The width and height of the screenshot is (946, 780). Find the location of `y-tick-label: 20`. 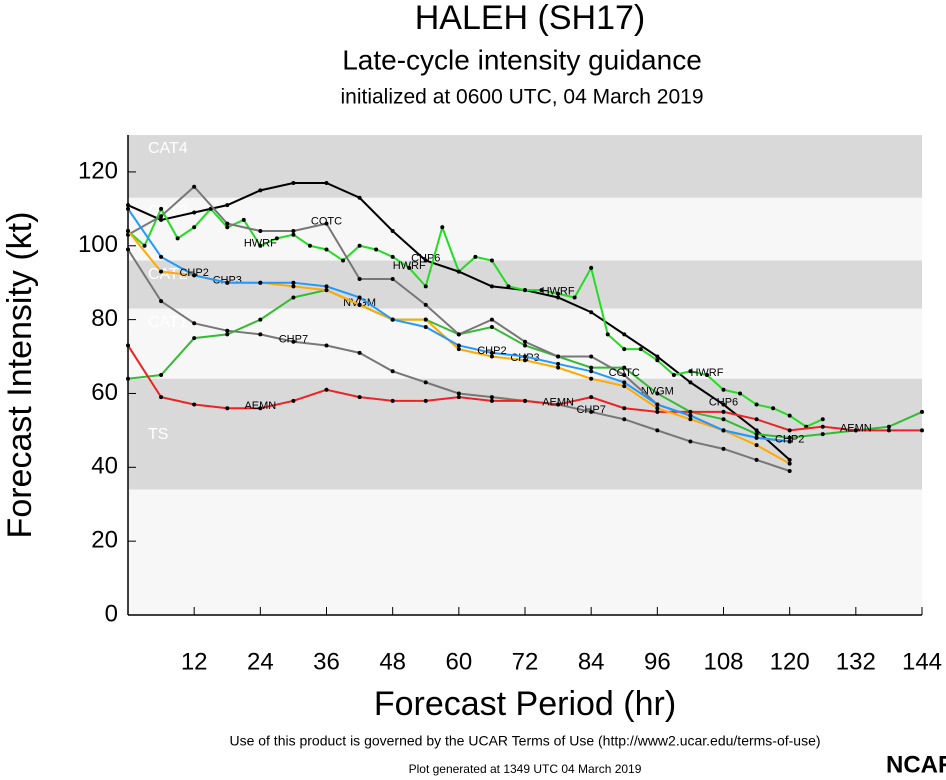

y-tick-label: 20 is located at coordinates (104, 539).